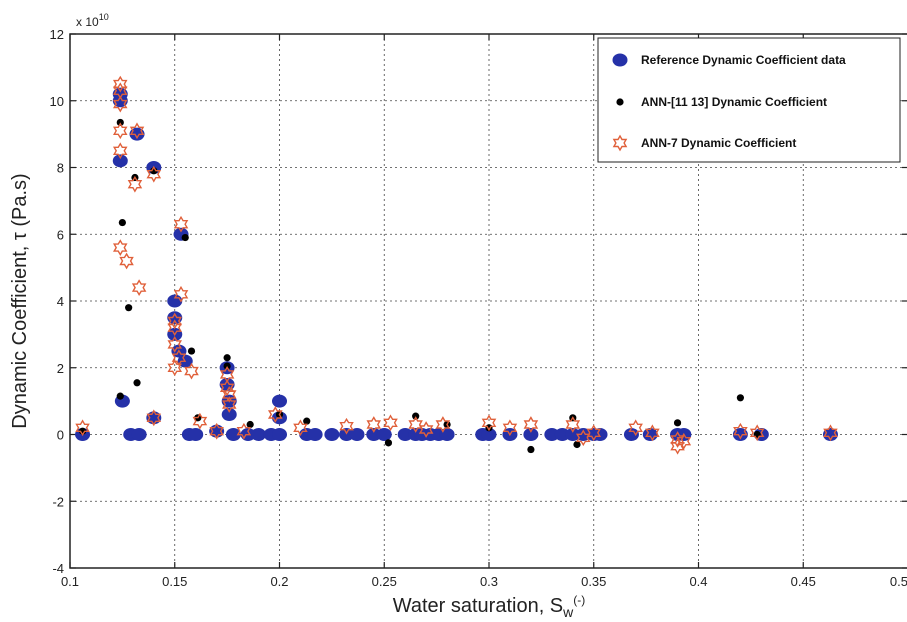 The height and width of the screenshot is (622, 907). Describe the element at coordinates (698, 581) in the screenshot. I see `x-tick-label: 0.4` at that location.